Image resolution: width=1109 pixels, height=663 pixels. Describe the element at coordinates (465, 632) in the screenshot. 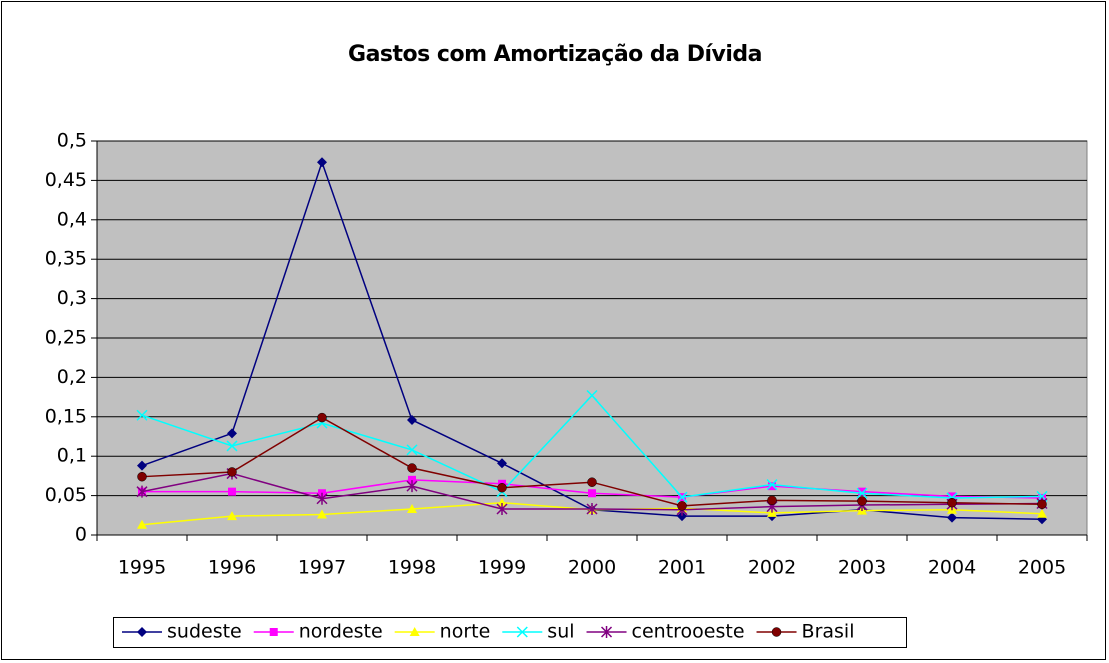

I see `legend-label: norte` at that location.